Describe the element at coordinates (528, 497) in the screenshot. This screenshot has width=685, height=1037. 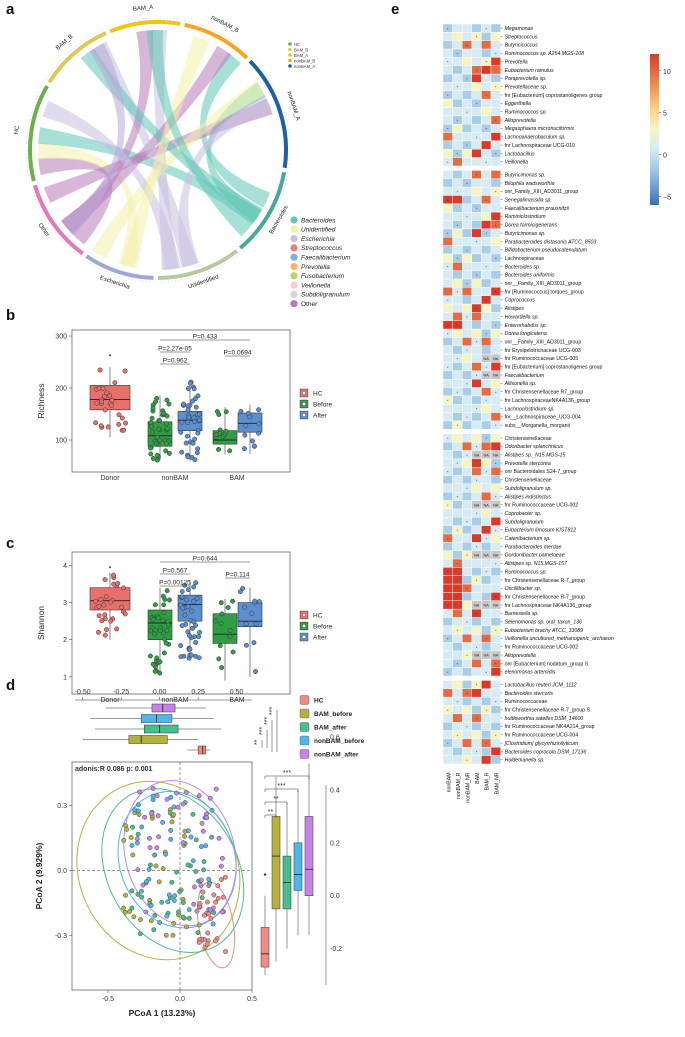
I see `taxon-label: Alistipes indistinctus` at that location.